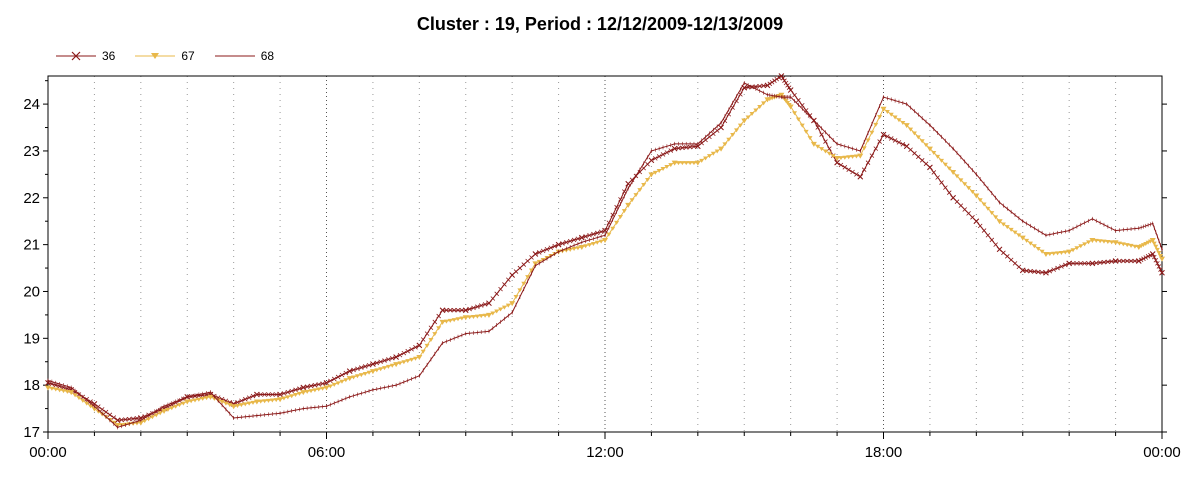 This screenshot has height=480, width=1200. I want to click on y-tick-label: 19, so click(31, 338).